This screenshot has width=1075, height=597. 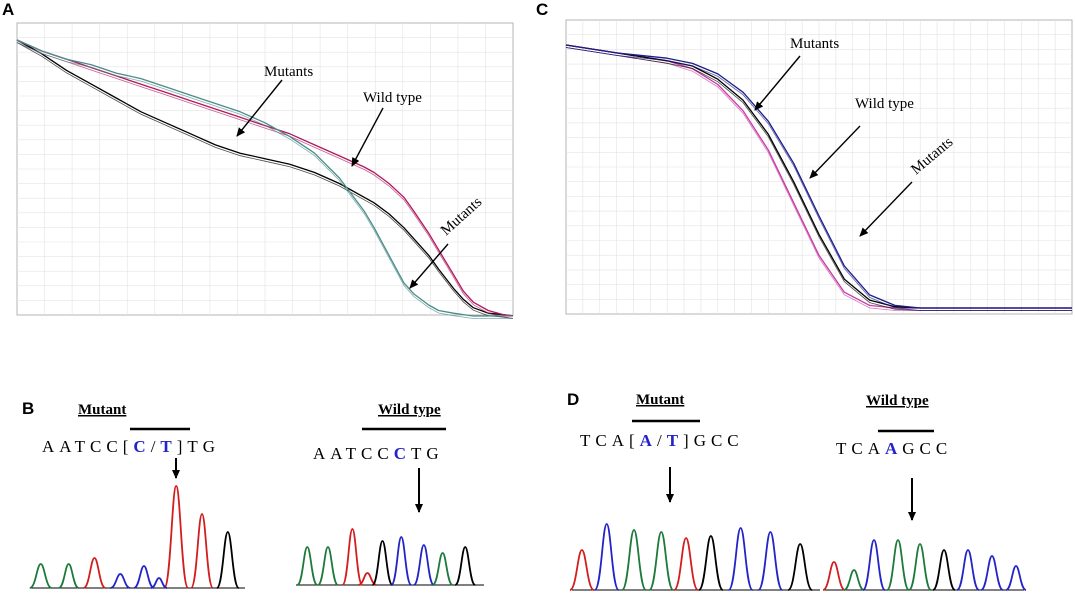 I want to click on panel-d-wild-chromatogram, so click(x=924, y=565).